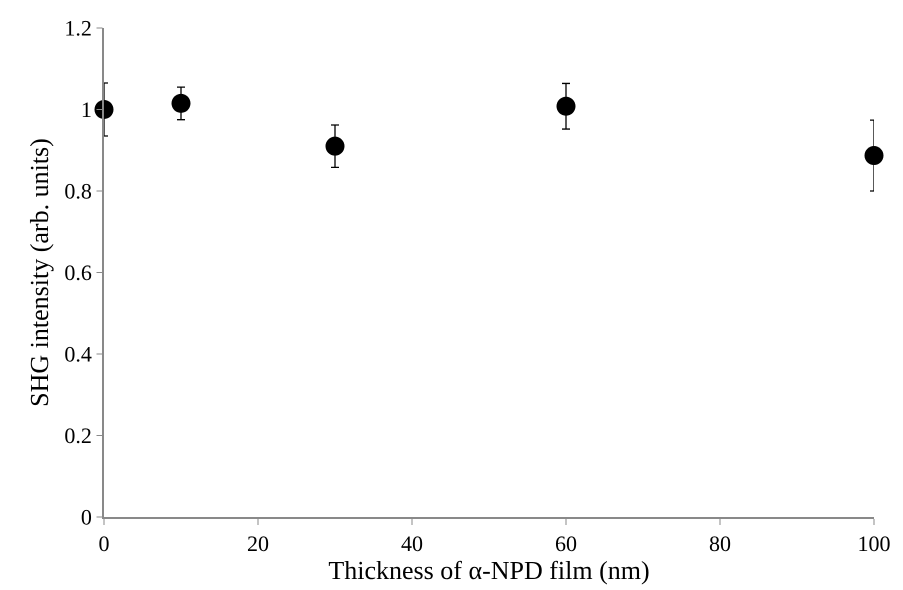 The image size is (903, 590). Describe the element at coordinates (104, 543) in the screenshot. I see `x-tick-label: 0` at that location.